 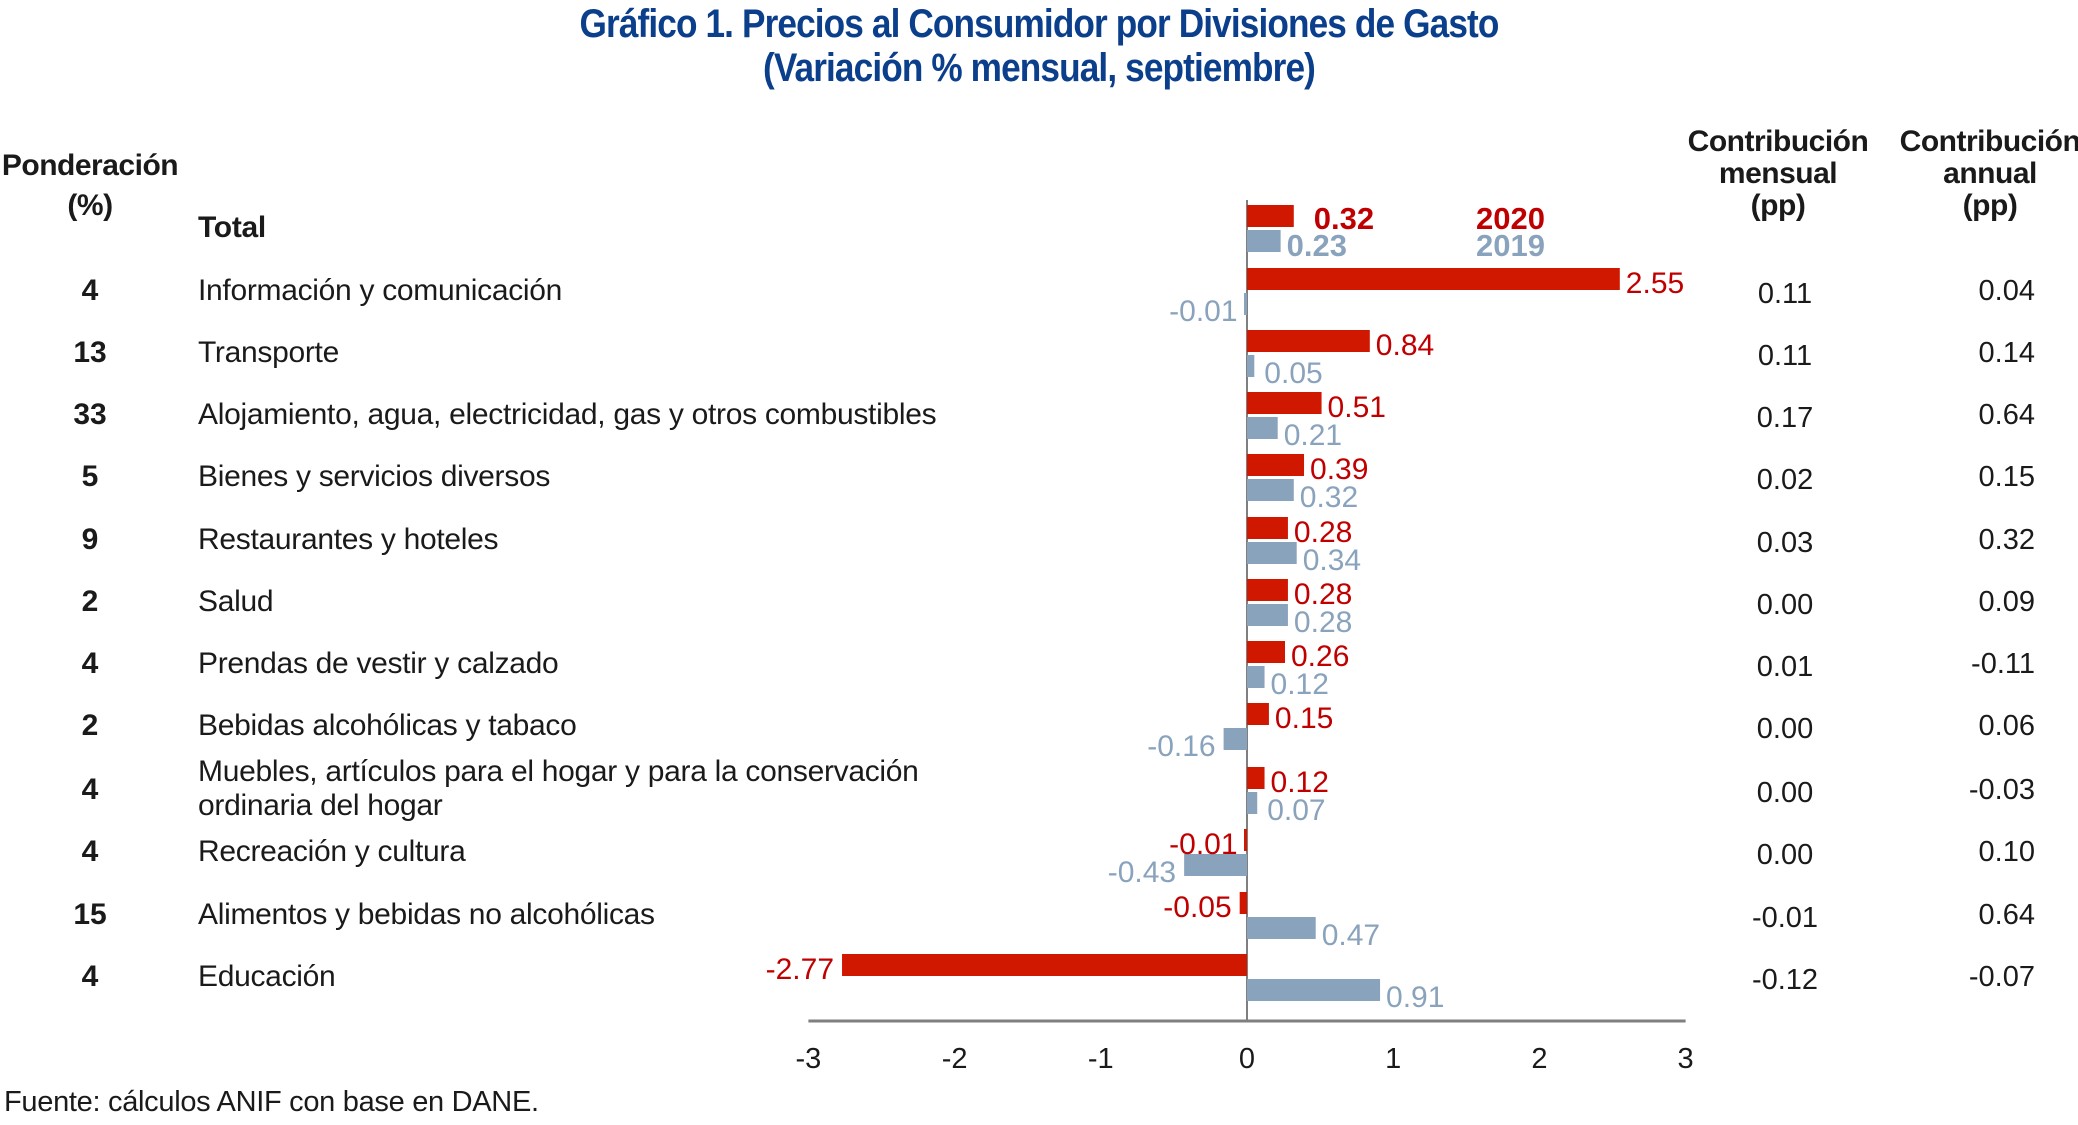 I want to click on category-label-line: Recreación y cultura, so click(x=332, y=851).